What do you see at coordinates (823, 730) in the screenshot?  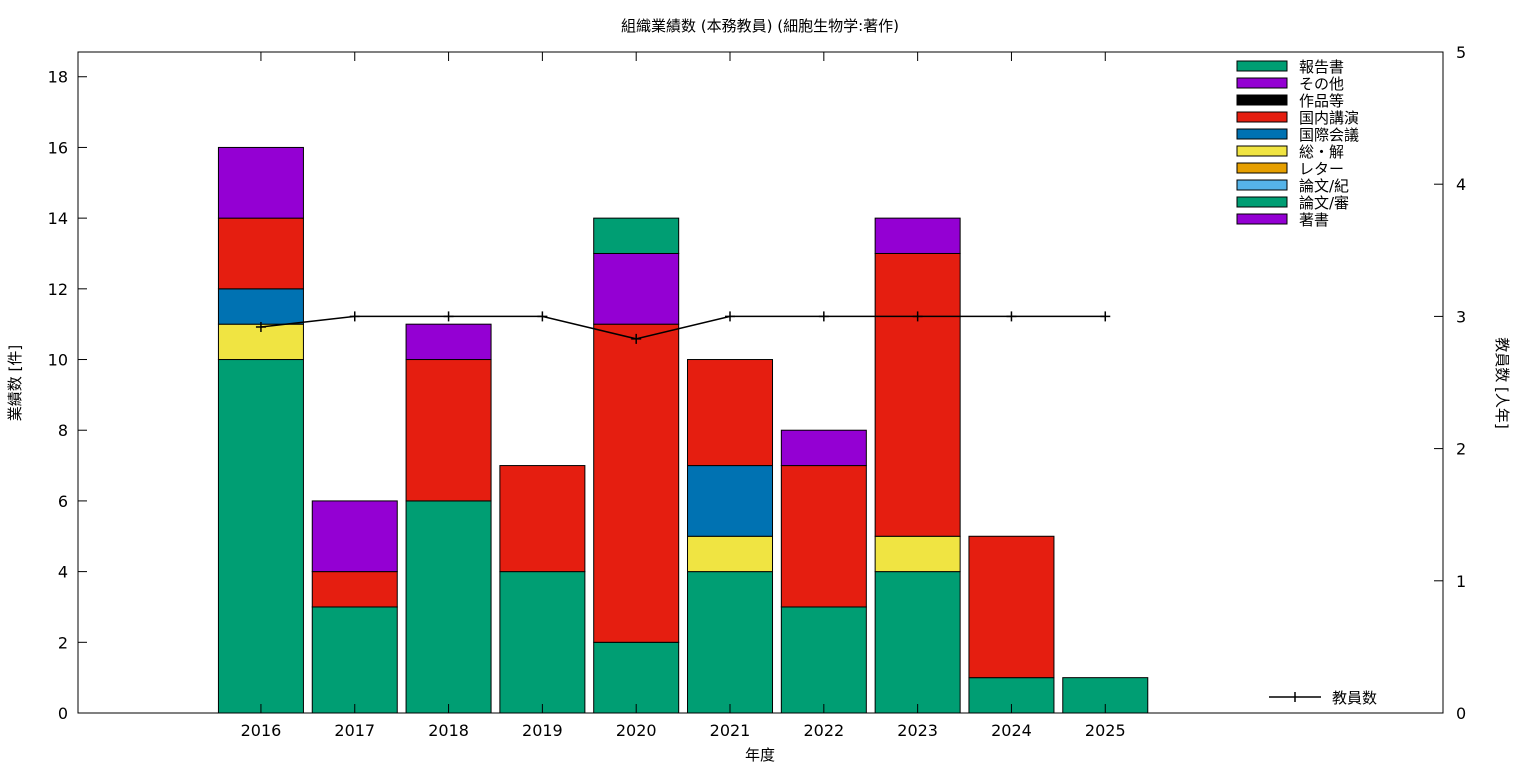 I see `x-tick-label: 2022` at bounding box center [823, 730].